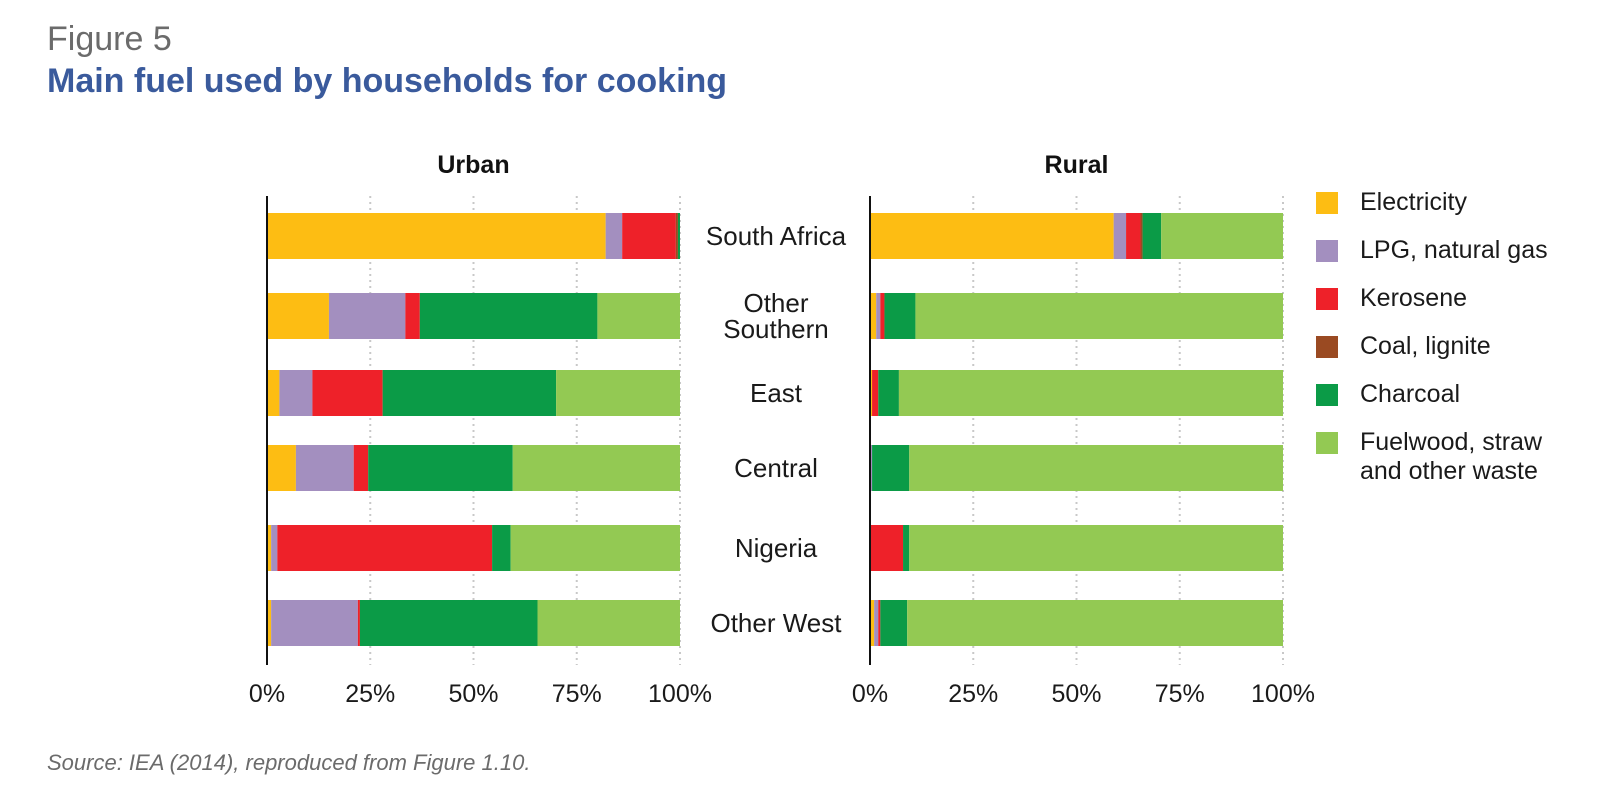 This screenshot has height=795, width=1600. What do you see at coordinates (1425, 346) in the screenshot?
I see `legend-label: Coal, lignite` at bounding box center [1425, 346].